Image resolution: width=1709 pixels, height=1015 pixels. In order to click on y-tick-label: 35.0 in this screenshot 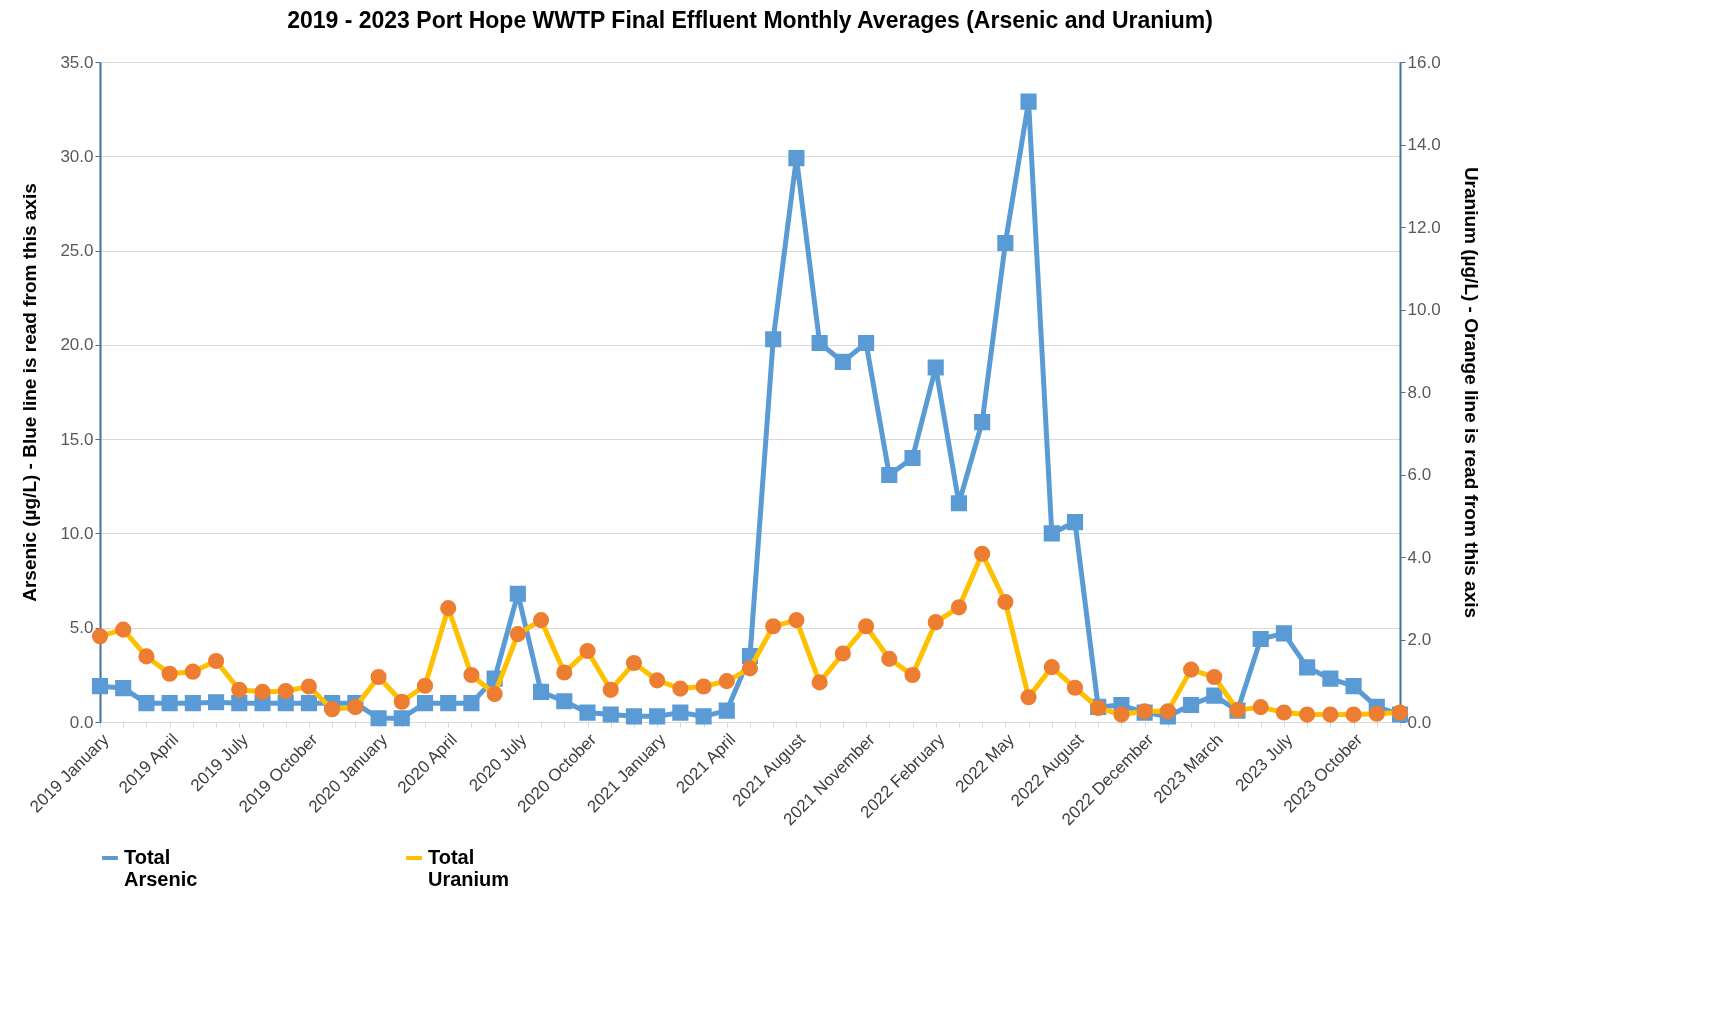, I will do `click(77, 62)`.